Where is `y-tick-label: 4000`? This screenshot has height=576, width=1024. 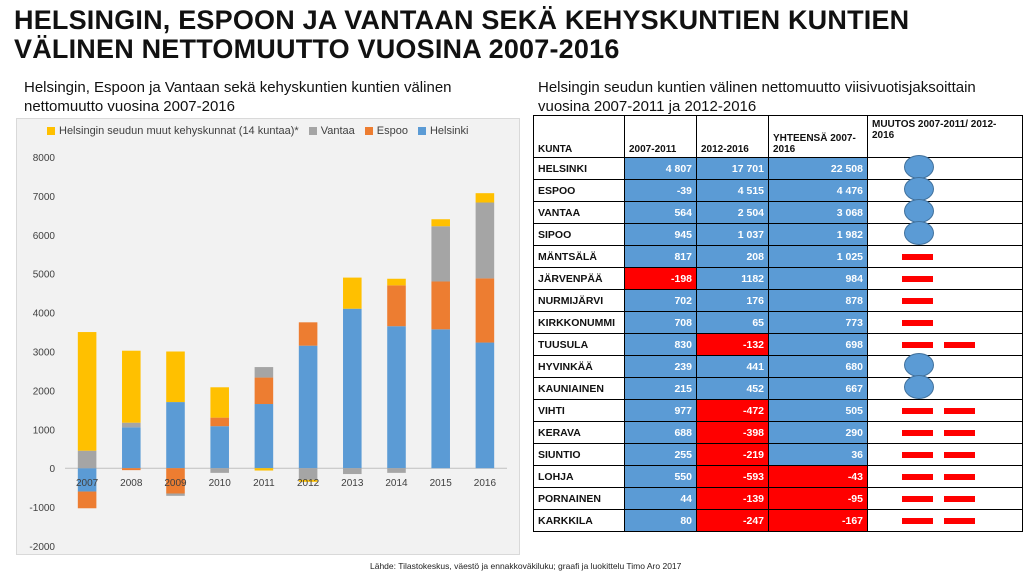 y-tick-label: 4000 is located at coordinates (44, 314).